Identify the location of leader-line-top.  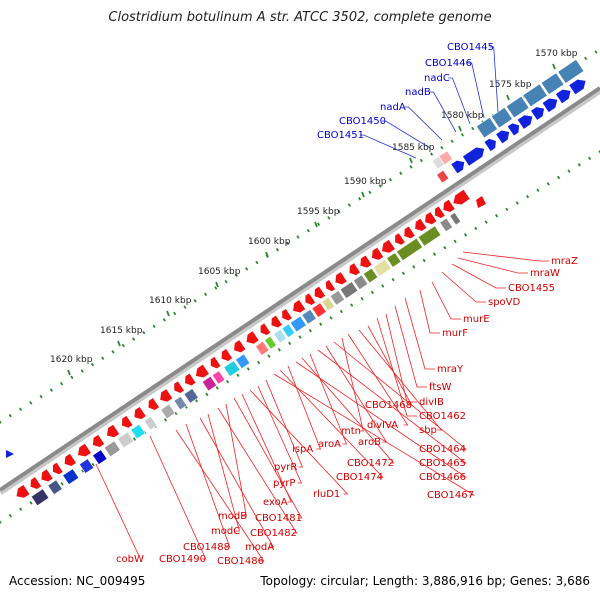
(443, 112).